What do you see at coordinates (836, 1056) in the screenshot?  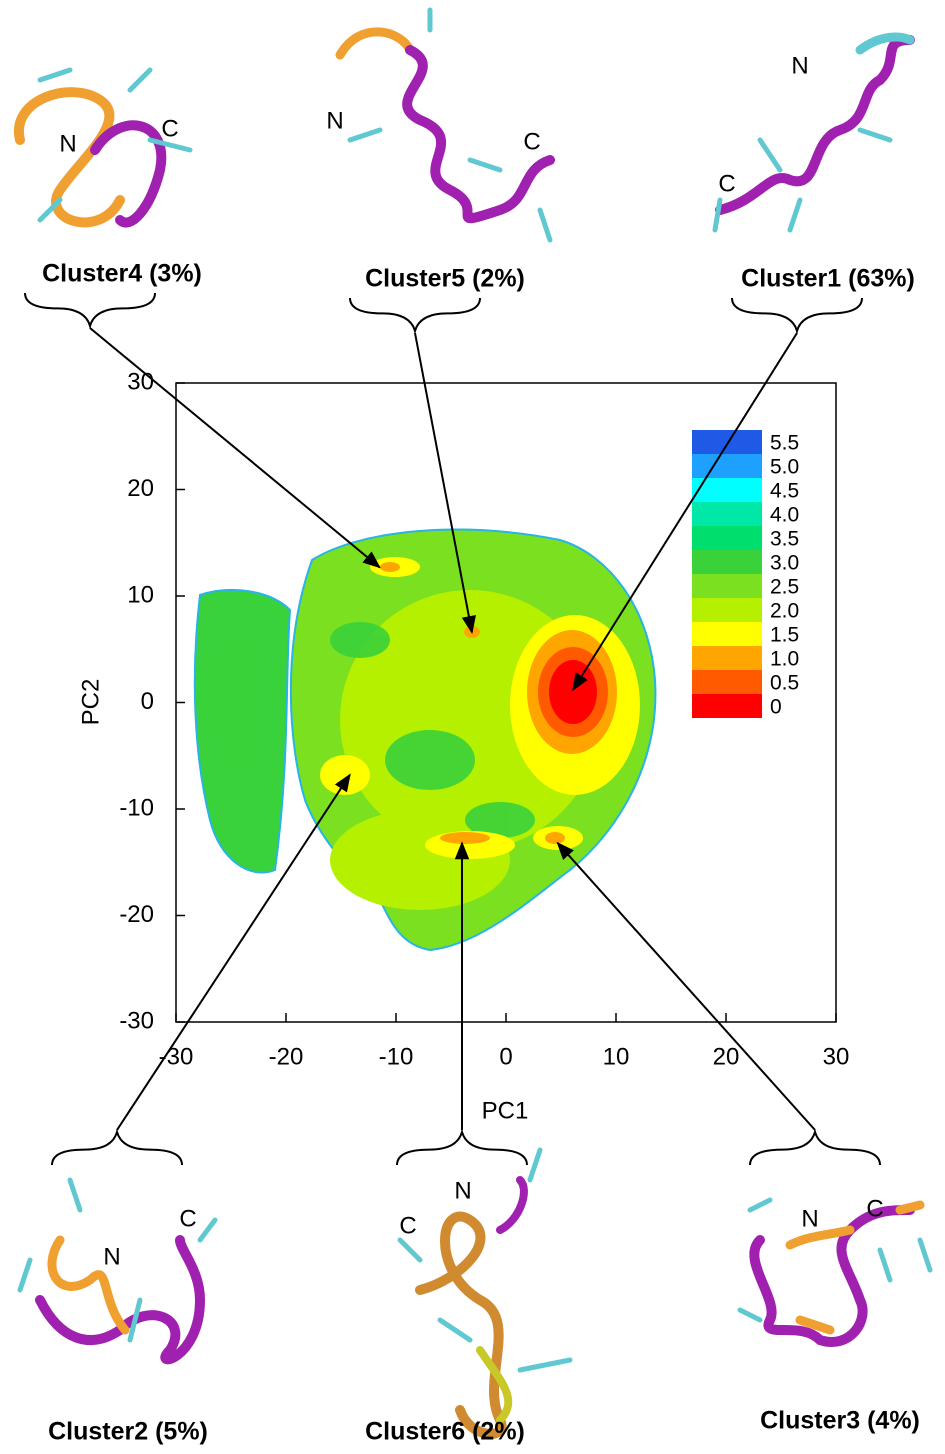 I see `x-tick-label: 30` at bounding box center [836, 1056].